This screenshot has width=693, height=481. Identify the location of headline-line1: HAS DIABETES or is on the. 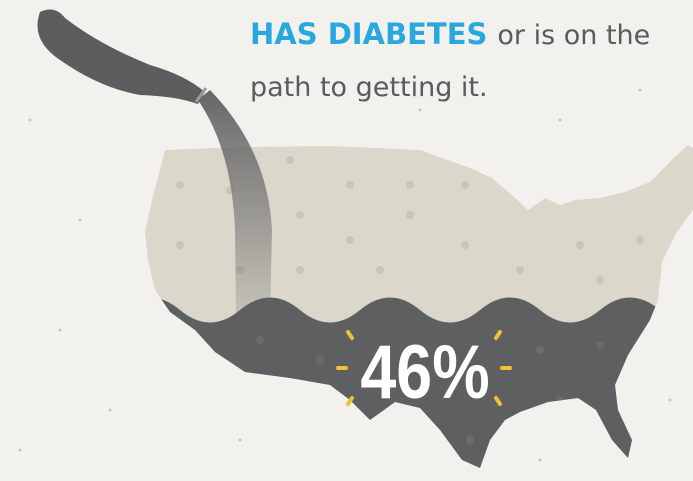
(450, 34).